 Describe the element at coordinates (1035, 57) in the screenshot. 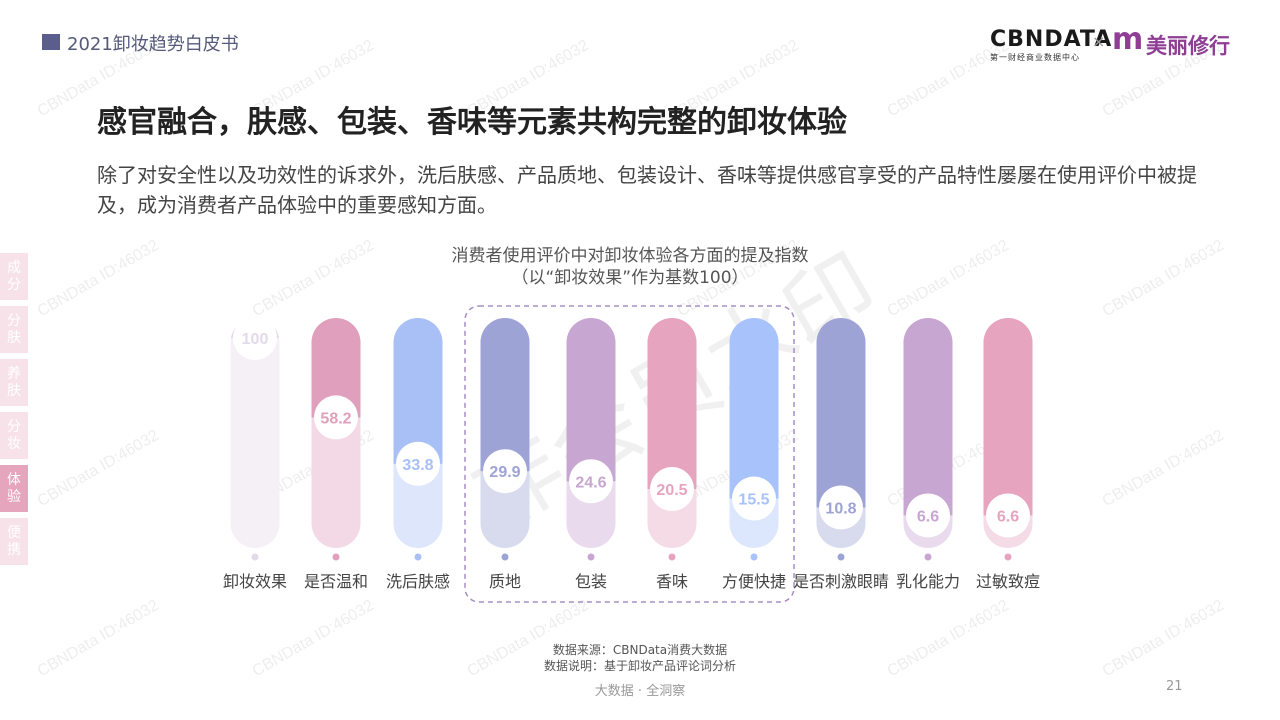

I see `cbndata-logo-subtitle: 第一财经商业数据中心` at that location.